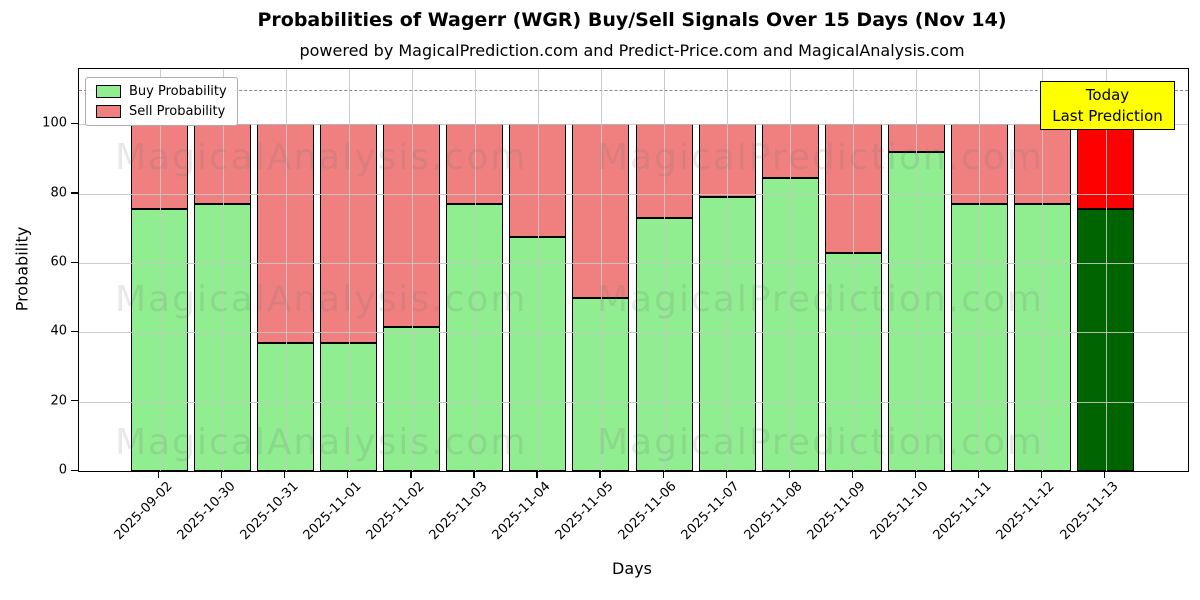 The height and width of the screenshot is (600, 1200). Describe the element at coordinates (62, 470) in the screenshot. I see `y-tick-label: 0` at that location.